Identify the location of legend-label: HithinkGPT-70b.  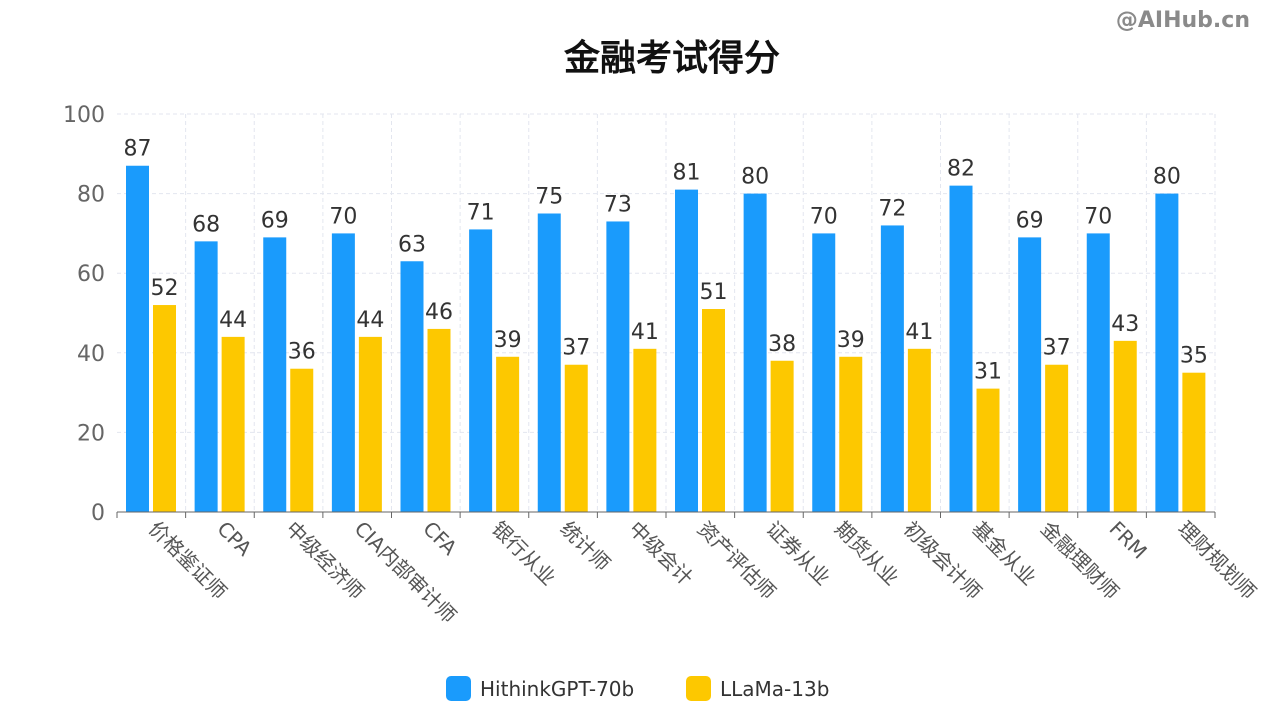
(557, 689).